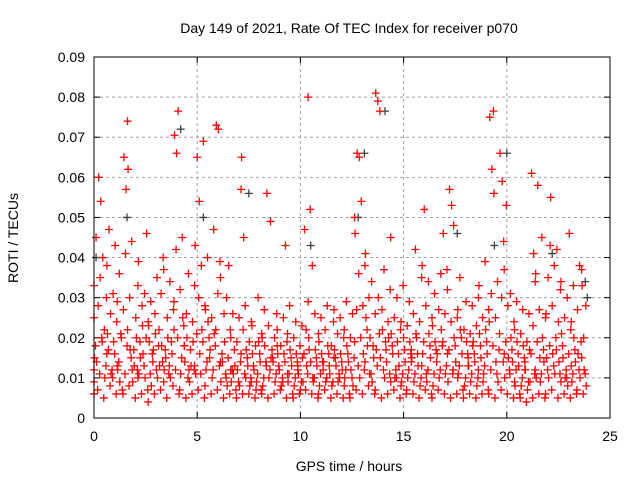  I want to click on x-tick-label: 15, so click(404, 436).